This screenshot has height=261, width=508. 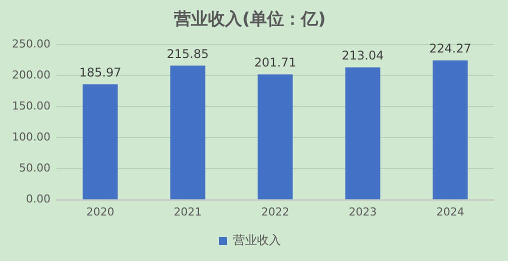 What do you see at coordinates (450, 49) in the screenshot?
I see `data-label: 224.27` at bounding box center [450, 49].